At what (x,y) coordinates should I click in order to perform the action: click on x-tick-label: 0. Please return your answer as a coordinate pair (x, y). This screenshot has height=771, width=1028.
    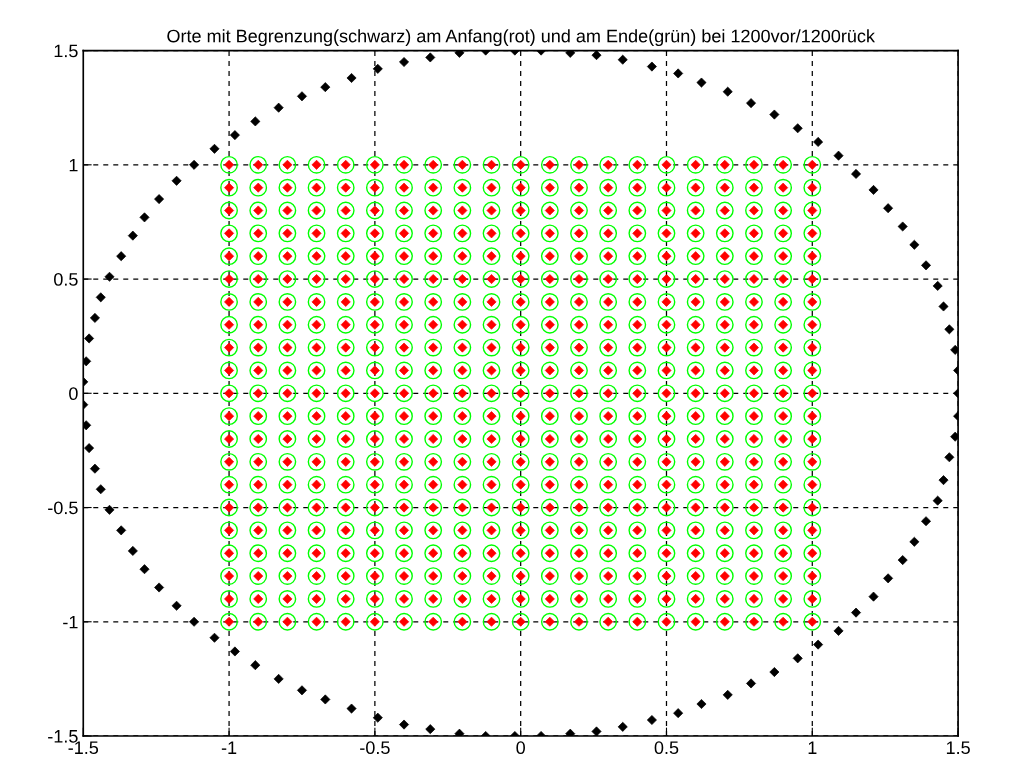
    Looking at the image, I should click on (520, 748).